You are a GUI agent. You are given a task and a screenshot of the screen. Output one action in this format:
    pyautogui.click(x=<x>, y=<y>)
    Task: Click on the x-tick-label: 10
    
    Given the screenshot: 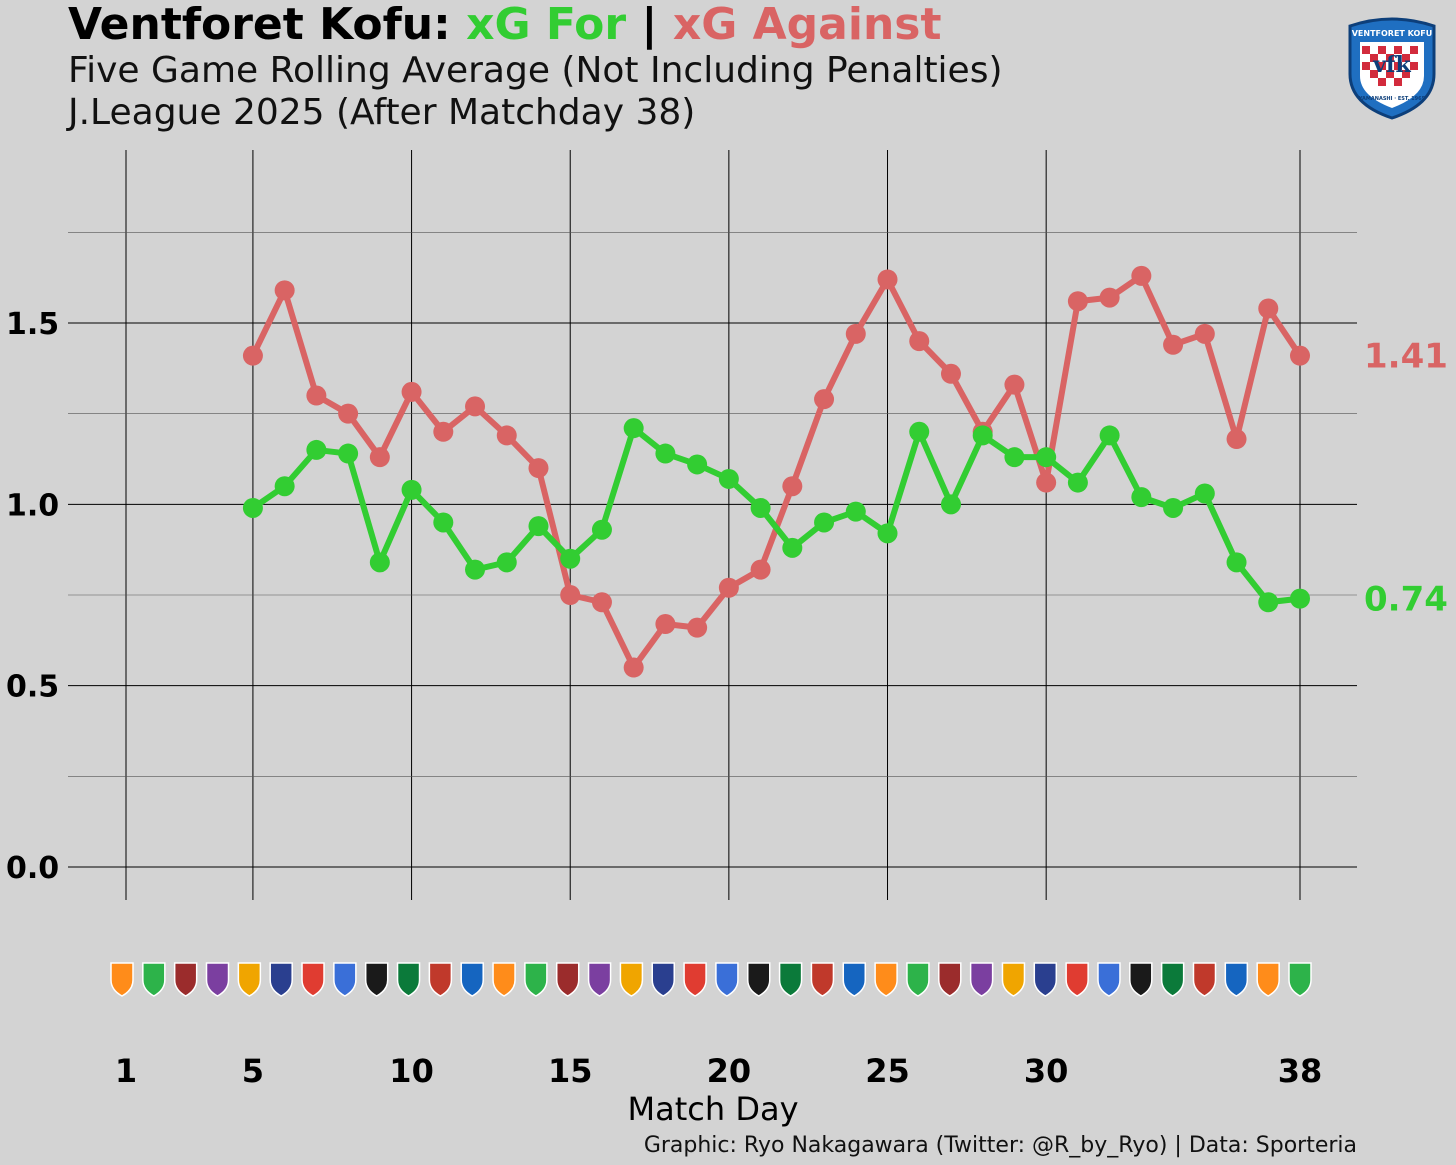 What is the action you would take?
    pyautogui.click(x=411, y=1071)
    